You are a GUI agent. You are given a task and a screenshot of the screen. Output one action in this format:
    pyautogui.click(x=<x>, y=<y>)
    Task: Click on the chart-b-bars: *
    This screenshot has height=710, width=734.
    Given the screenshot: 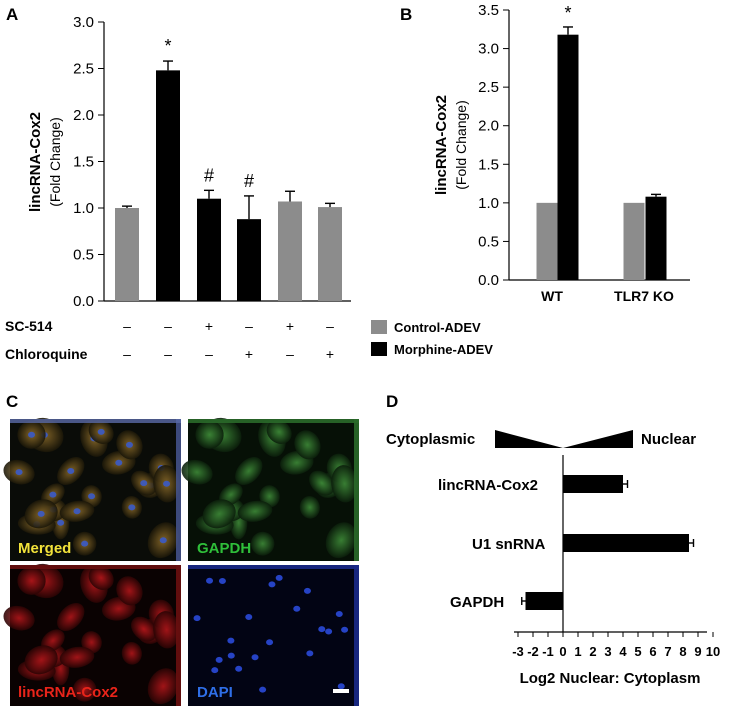 What is the action you would take?
    pyautogui.click(x=601, y=141)
    